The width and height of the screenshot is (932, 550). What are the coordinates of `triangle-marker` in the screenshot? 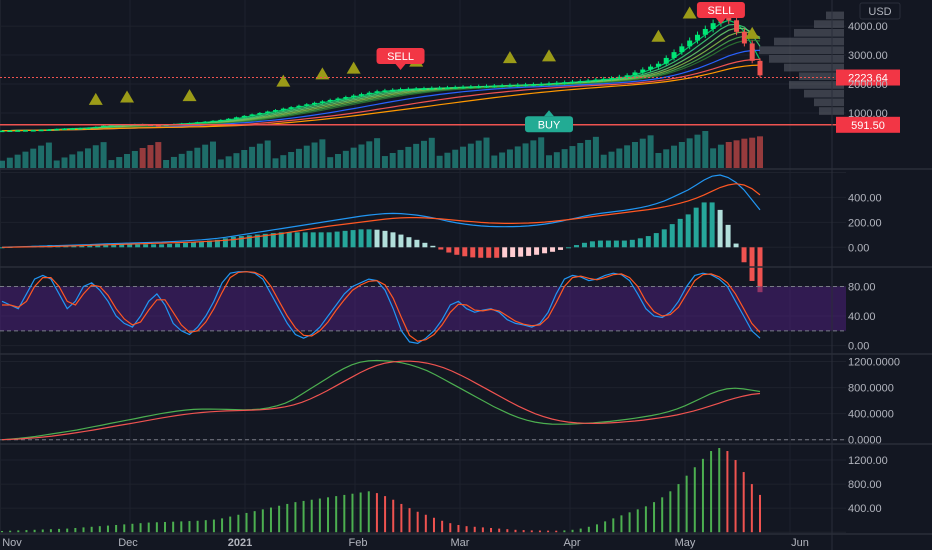 It's located at (689, 12).